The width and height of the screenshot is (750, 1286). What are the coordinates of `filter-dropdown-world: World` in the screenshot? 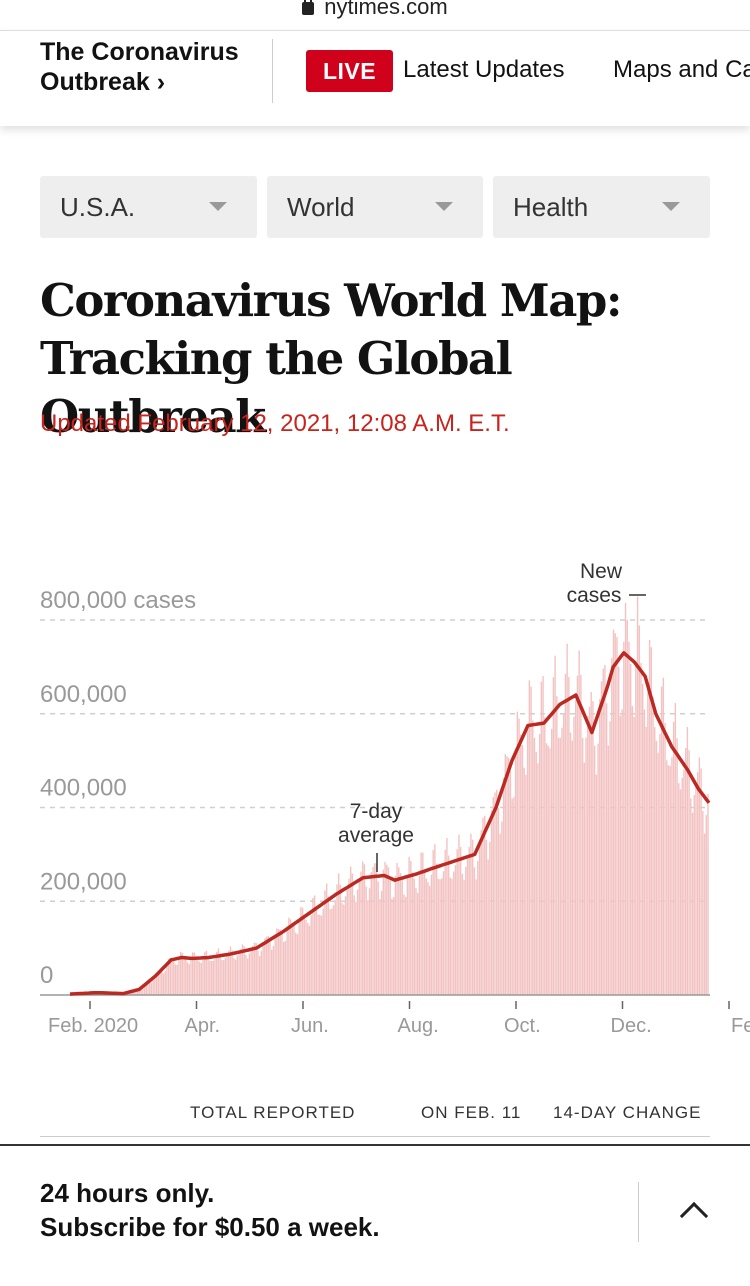 It's located at (375, 207).